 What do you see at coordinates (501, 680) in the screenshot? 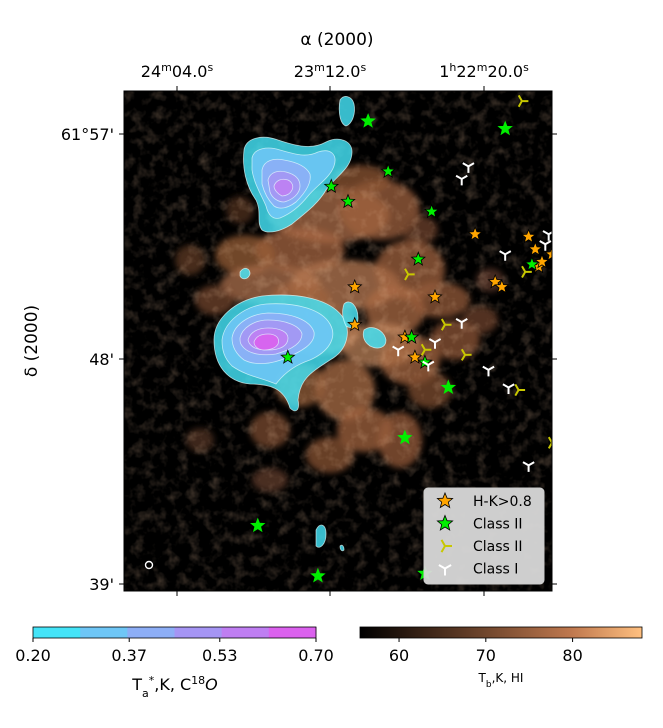
I see `hi-colorbar-label: Tb,K, HI` at bounding box center [501, 680].